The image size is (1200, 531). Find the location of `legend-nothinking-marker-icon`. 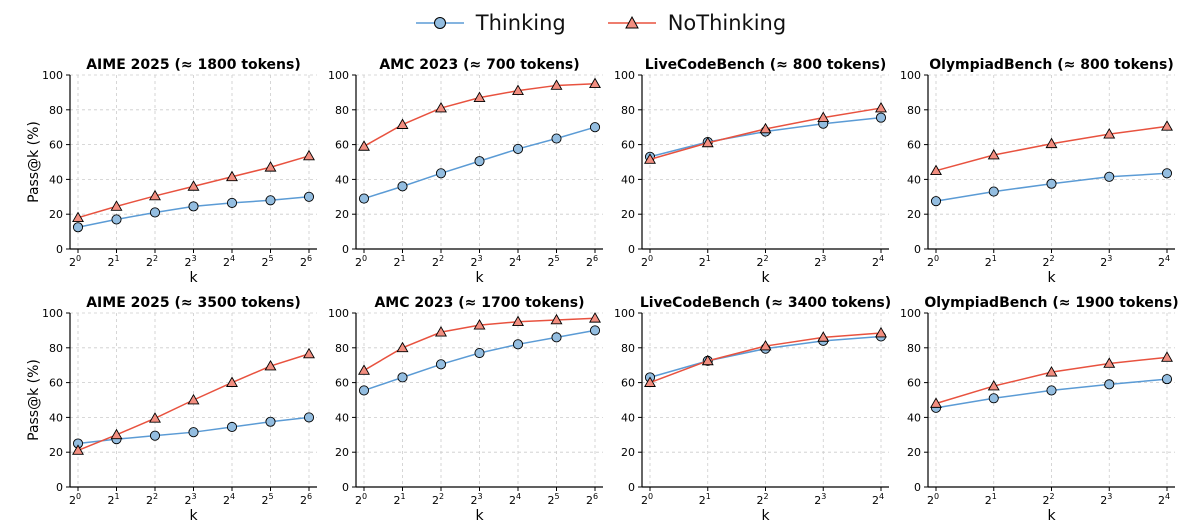

legend-nothinking-marker-icon is located at coordinates (631, 22).